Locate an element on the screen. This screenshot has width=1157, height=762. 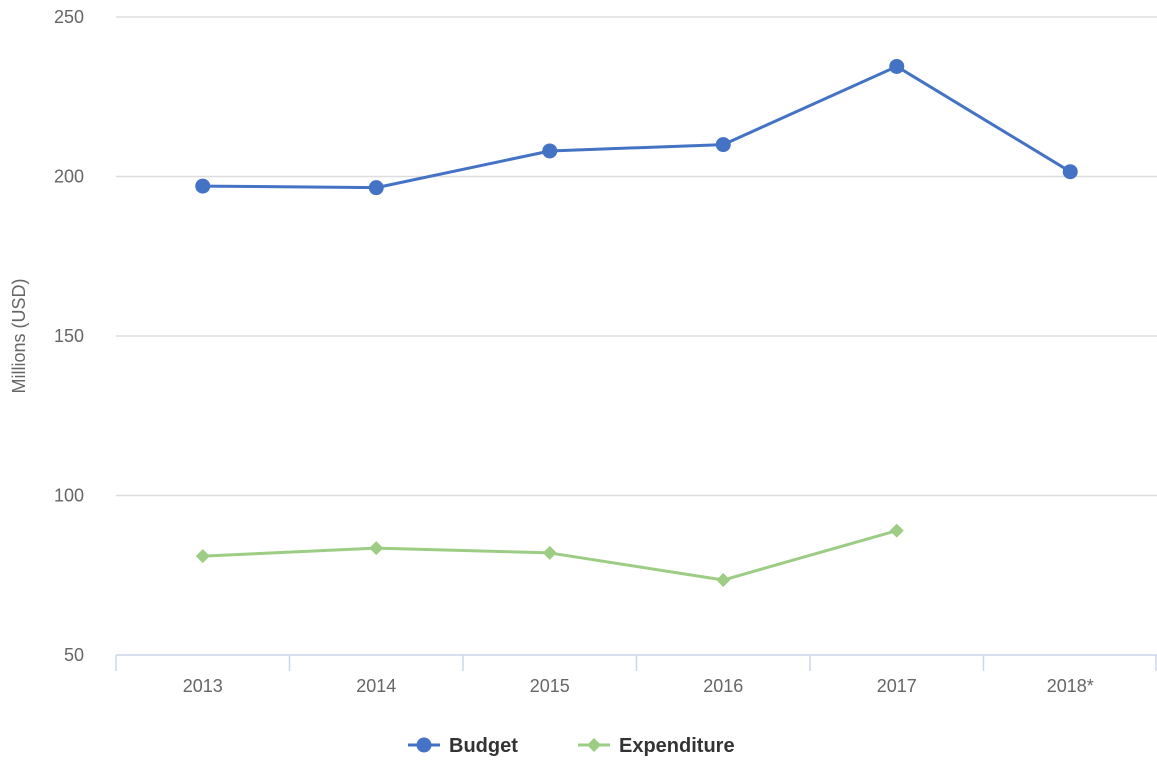
x-tick-label: 2013 is located at coordinates (203, 686).